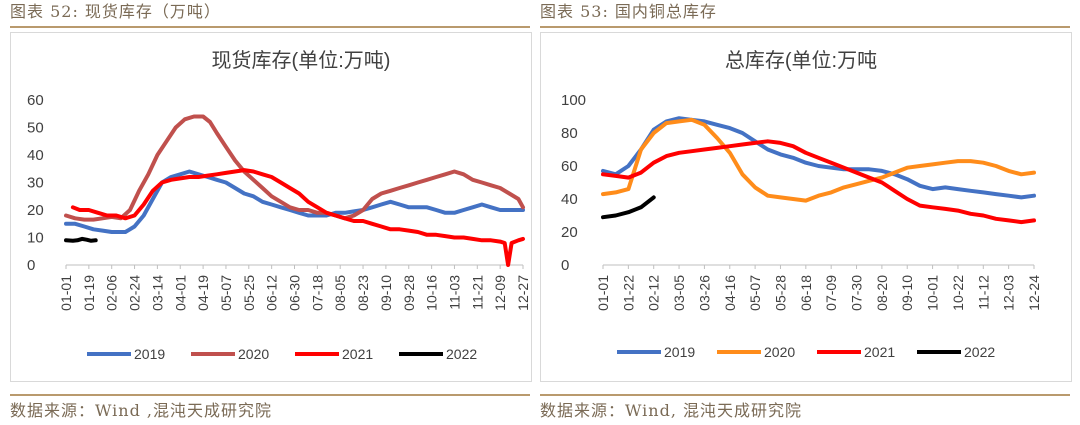 The height and width of the screenshot is (425, 1080). I want to click on x-tick-label: 09-28, so click(409, 293).